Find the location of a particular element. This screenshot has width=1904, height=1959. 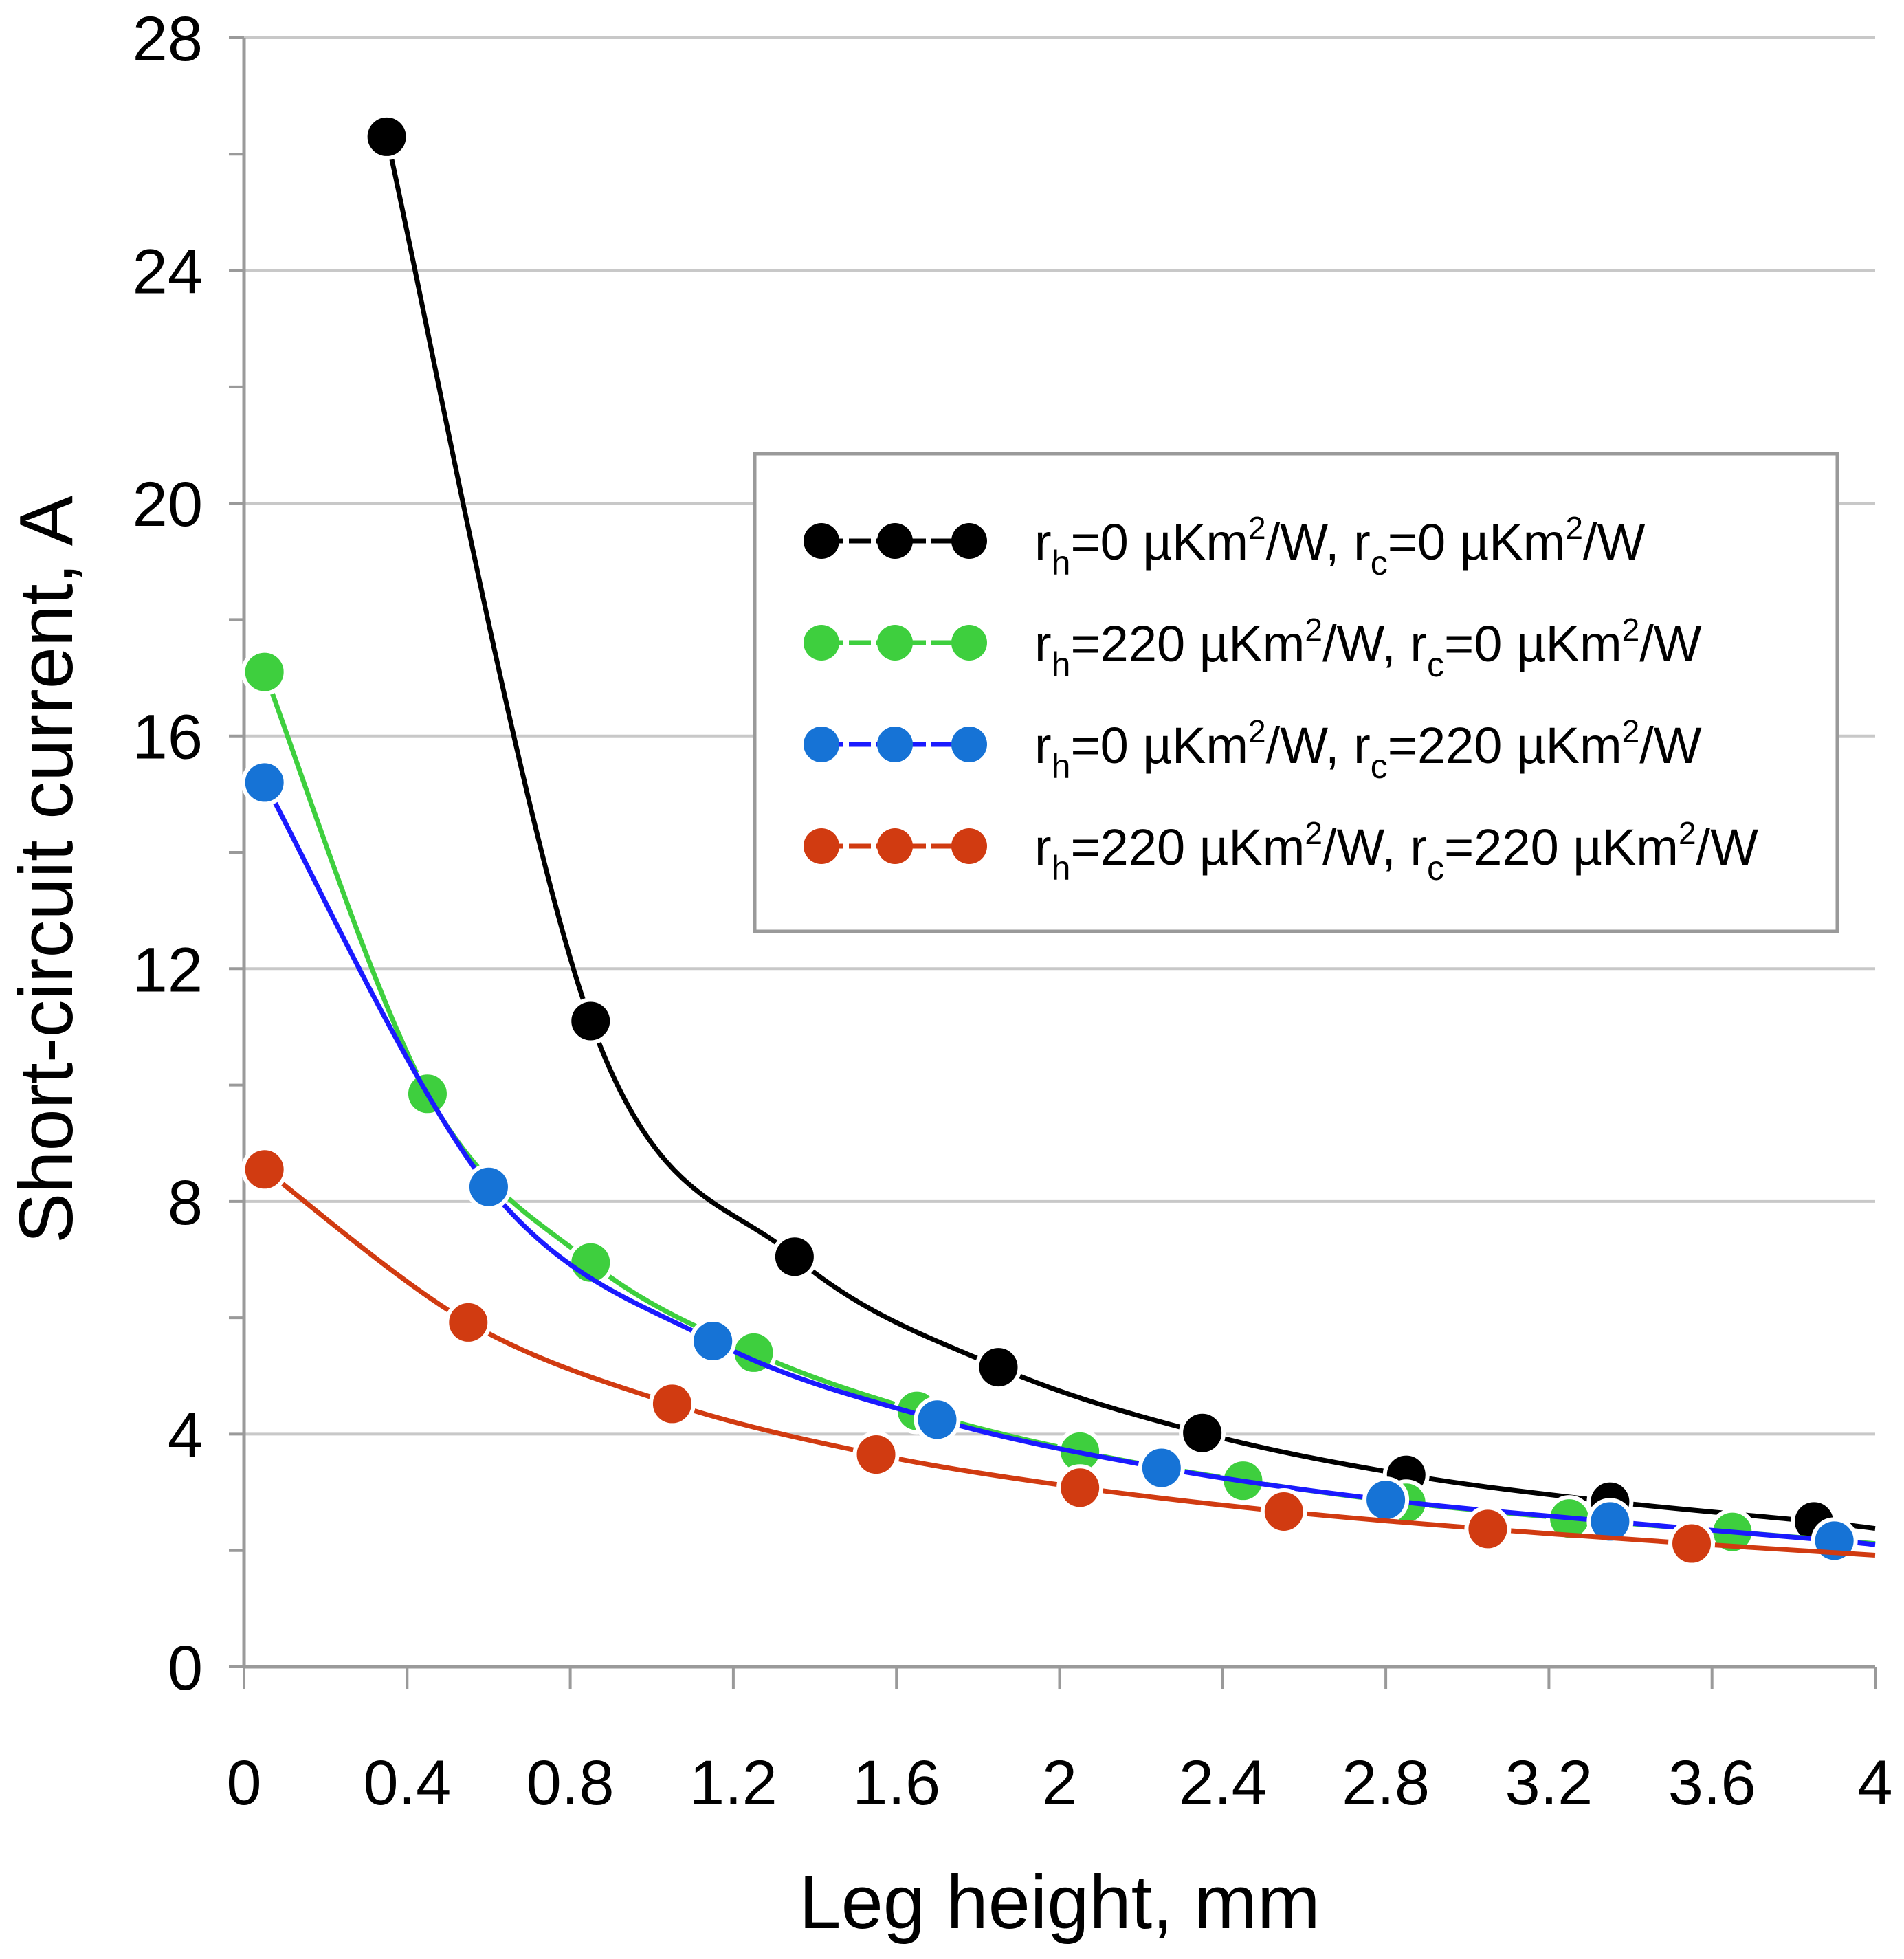

x-tick-label: 0.8 is located at coordinates (571, 1783).